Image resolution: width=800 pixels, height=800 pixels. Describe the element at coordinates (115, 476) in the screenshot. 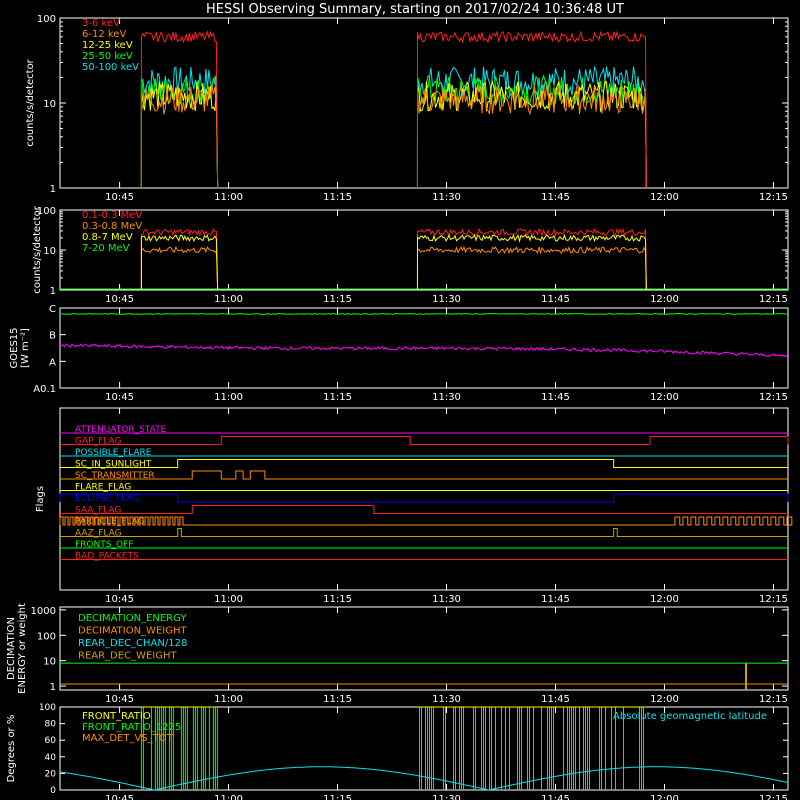

I see `flag-label: SC_TRANSMITTER` at that location.